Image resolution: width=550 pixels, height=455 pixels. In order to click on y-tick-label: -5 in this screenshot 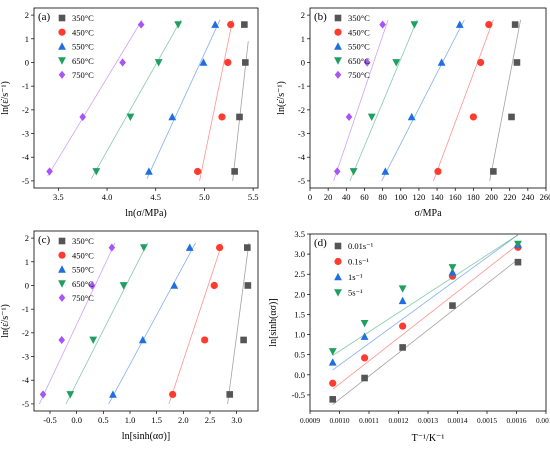, I will do `click(301, 181)`.